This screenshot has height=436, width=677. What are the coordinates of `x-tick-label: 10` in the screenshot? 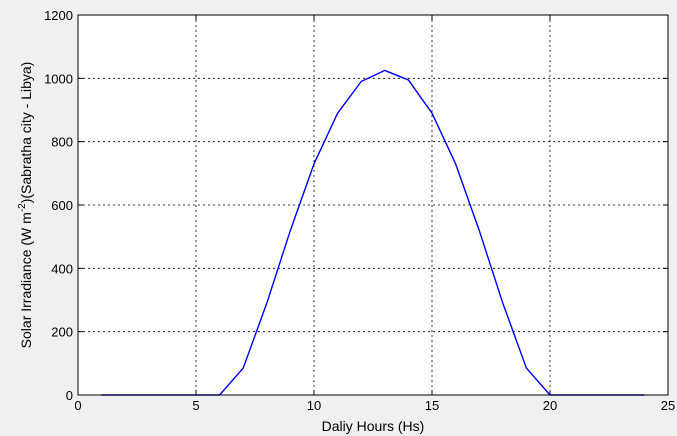 It's located at (314, 405).